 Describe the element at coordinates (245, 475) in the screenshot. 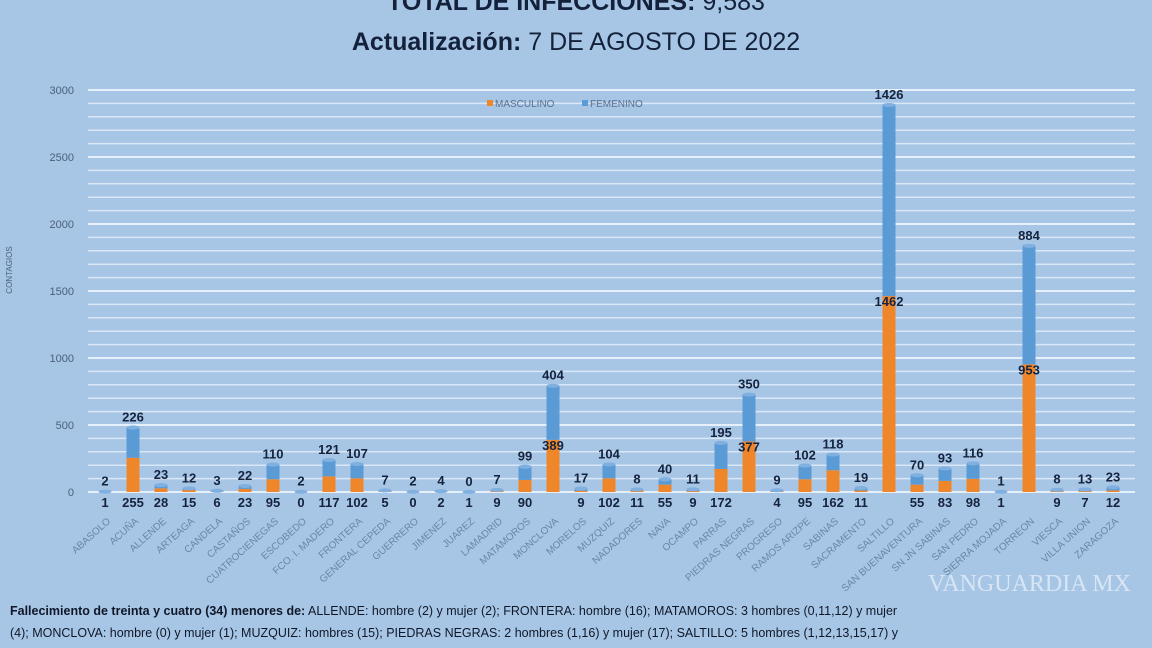

I see `label-femenino: 22` at that location.